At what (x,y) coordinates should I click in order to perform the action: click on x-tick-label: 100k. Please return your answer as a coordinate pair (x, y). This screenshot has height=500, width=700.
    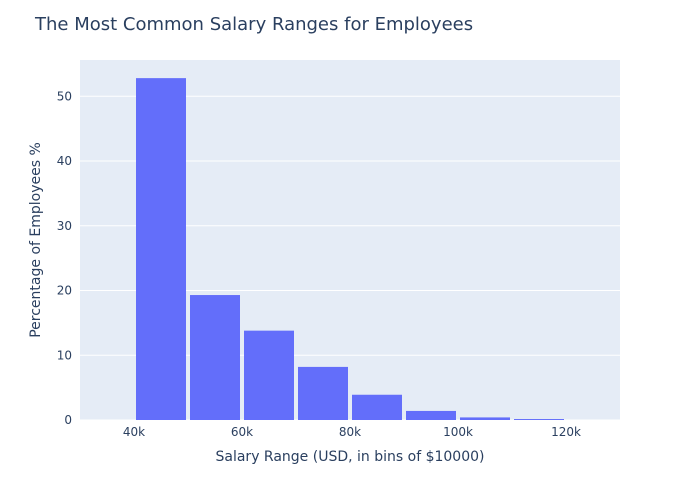
    Looking at the image, I should click on (458, 432).